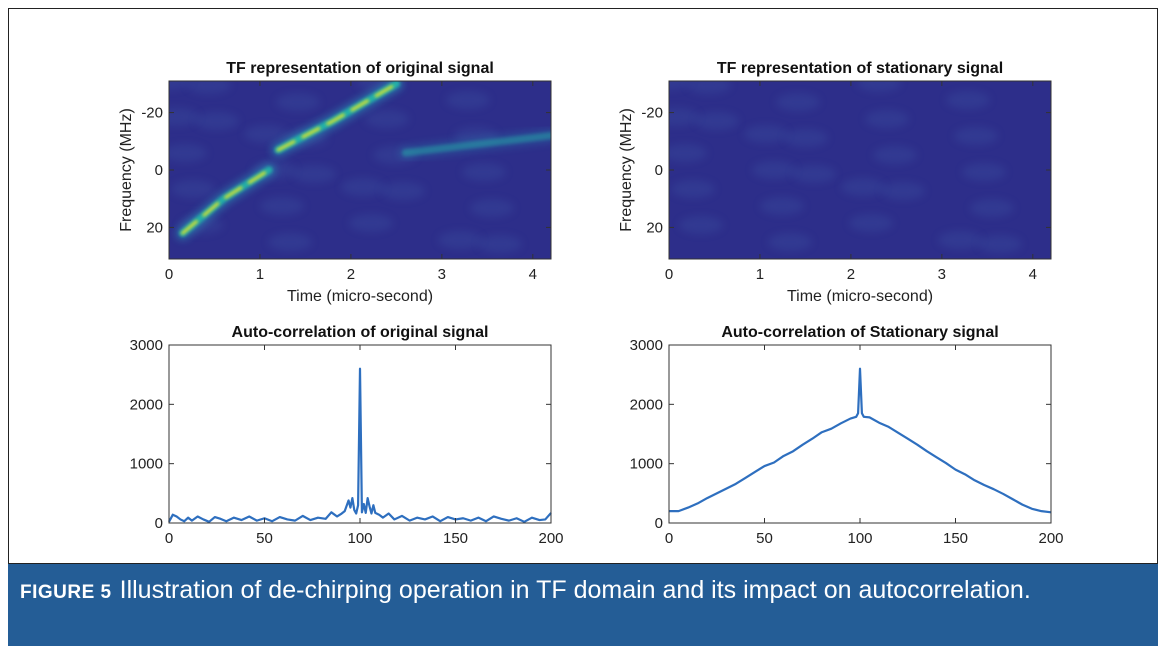 The height and width of the screenshot is (654, 1166). I want to click on chart-title: TF representation of original signal, so click(360, 68).